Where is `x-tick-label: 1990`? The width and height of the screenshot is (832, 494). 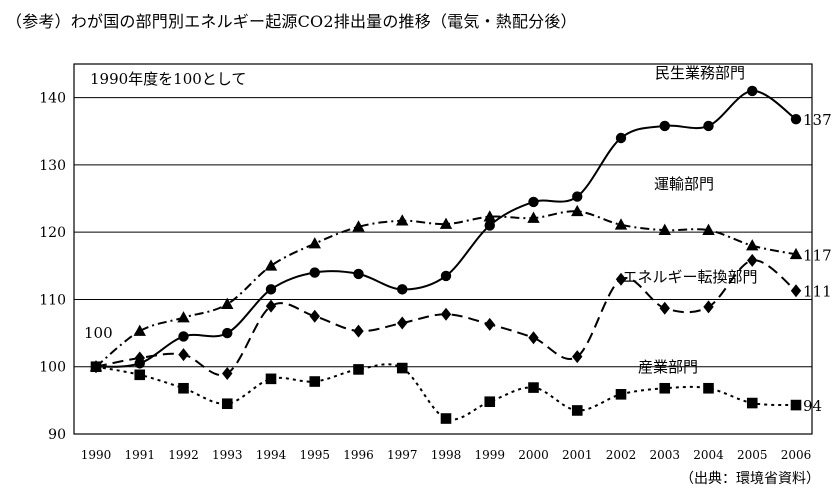
x-tick-label: 1990 is located at coordinates (96, 455).